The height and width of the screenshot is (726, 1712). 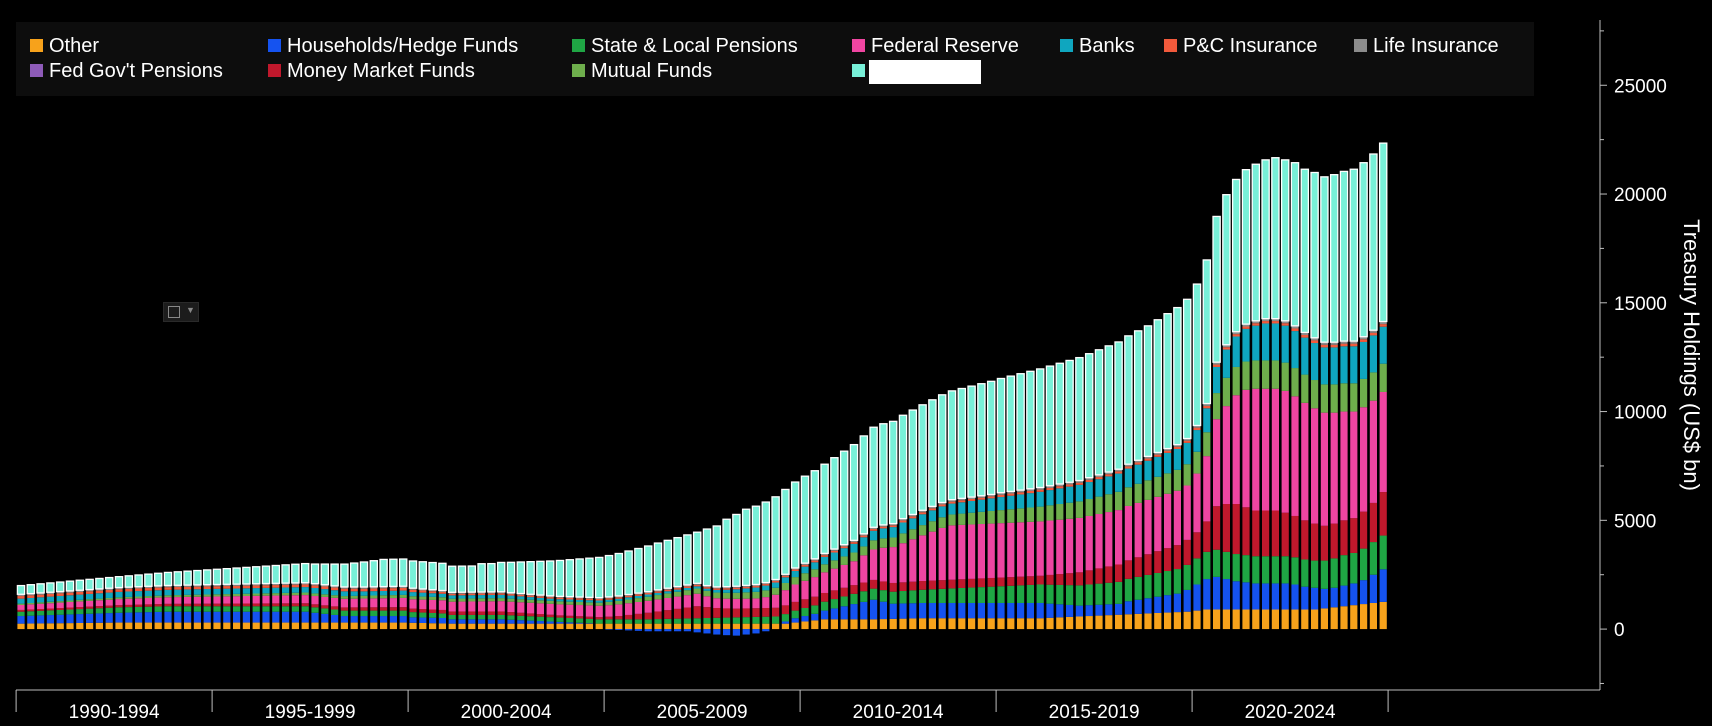 I want to click on legend-label: Mutual Funds, so click(x=651, y=71).